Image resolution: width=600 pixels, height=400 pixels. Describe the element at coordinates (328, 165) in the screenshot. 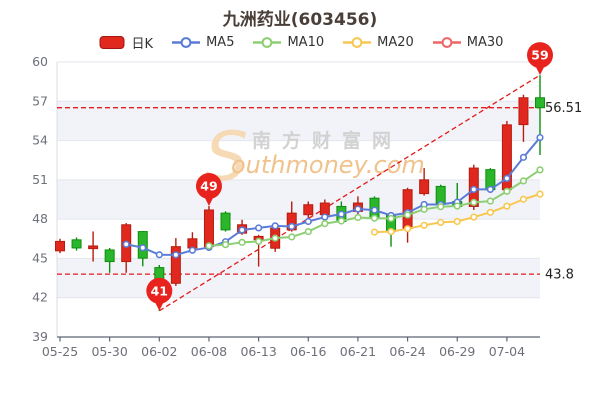

I see `watermark-en: outhmoney.com` at that location.